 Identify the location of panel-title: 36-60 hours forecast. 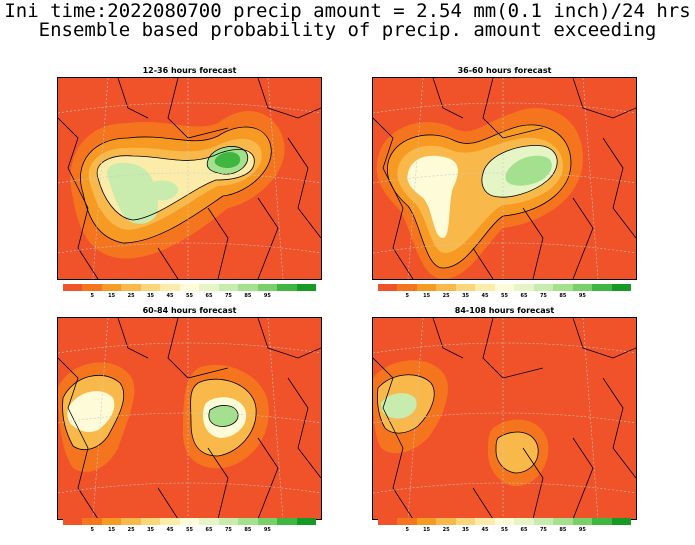
(504, 70).